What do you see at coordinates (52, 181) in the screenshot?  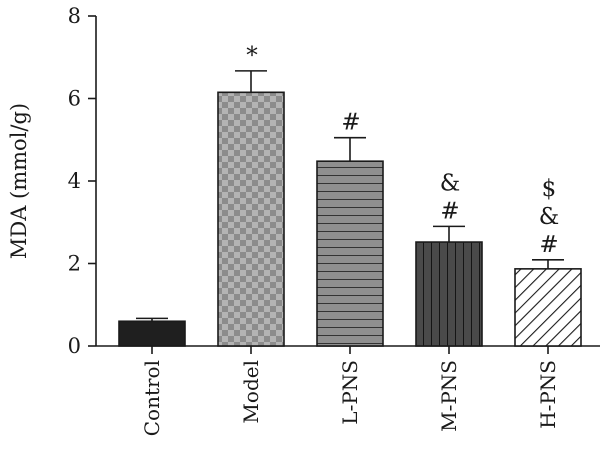 I see `y-axis: 0 2 4 6 8 MDA (mmol/g)` at bounding box center [52, 181].